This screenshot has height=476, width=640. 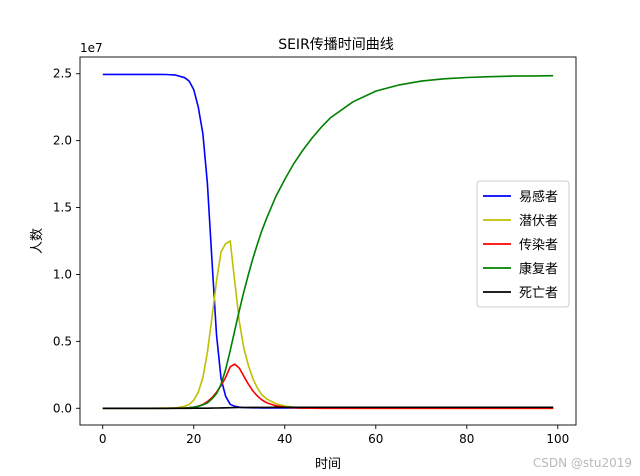 I want to click on x-tick-label: 0, so click(x=103, y=439).